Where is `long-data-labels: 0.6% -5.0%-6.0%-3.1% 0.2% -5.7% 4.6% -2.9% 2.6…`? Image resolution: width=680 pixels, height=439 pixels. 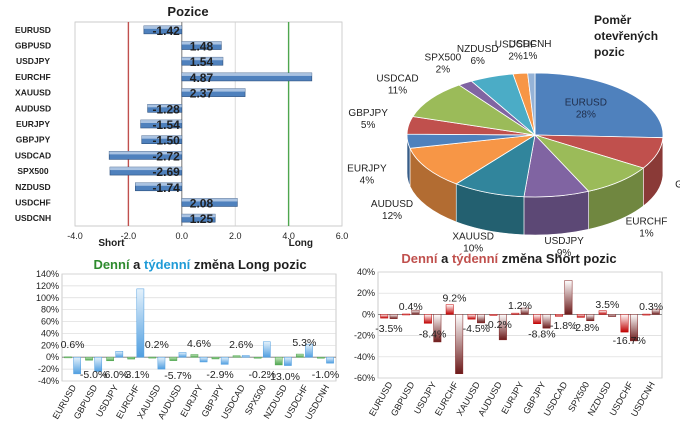 long-data-labels: 0.6% -5.0%-6.0%-3.1% 0.2% -5.7% 4.6% -2.9% 2.6… is located at coordinates (200, 360).